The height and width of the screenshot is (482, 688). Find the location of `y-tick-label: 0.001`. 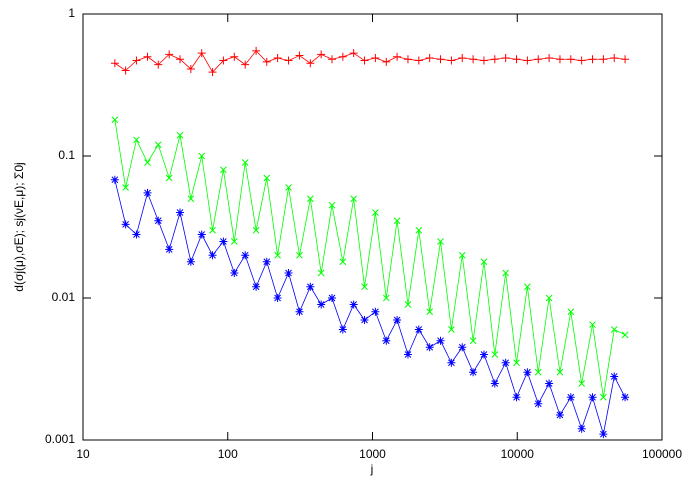

y-tick-label: 0.001 is located at coordinates (60, 439).